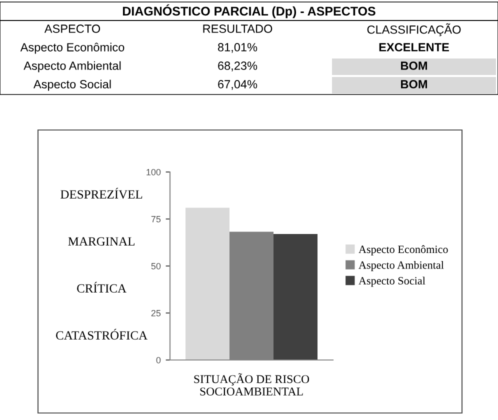 Image resolution: width=498 pixels, height=420 pixels. I want to click on y-tick-label: 25, so click(156, 313).